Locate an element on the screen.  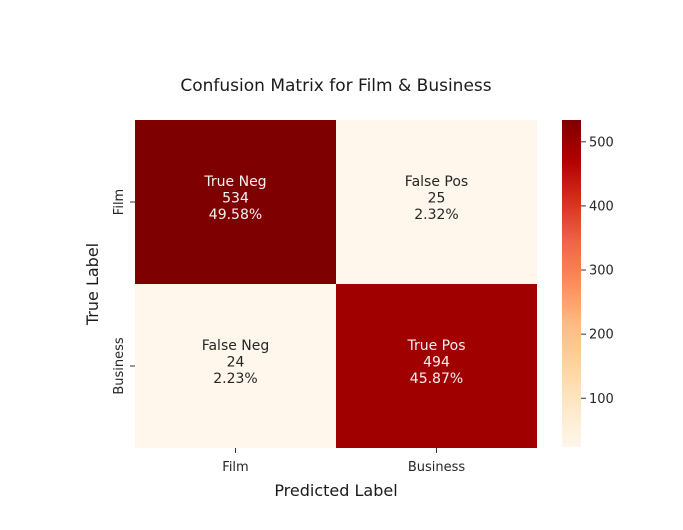
y-axis-ticks: Film Business is located at coordinates (123, 292).